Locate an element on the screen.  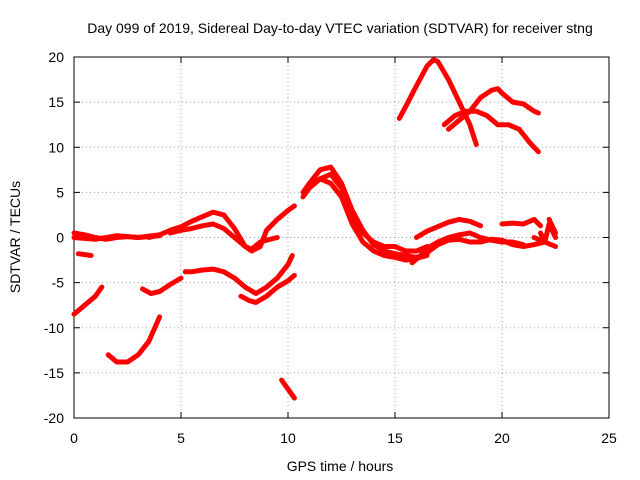
y-tick-label: -5 is located at coordinates (58, 283).